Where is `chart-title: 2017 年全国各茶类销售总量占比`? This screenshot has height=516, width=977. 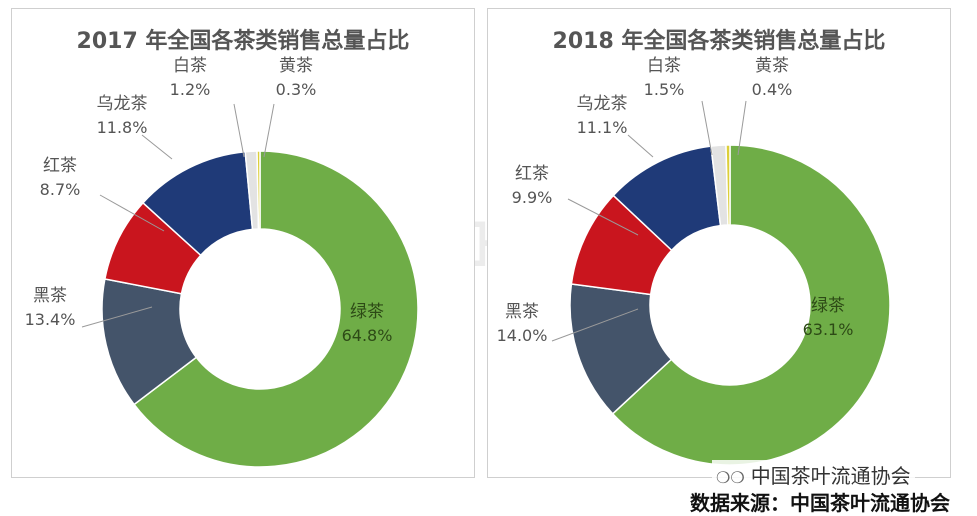
chart-title: 2017 年全国各茶类销售总量占比 is located at coordinates (243, 41).